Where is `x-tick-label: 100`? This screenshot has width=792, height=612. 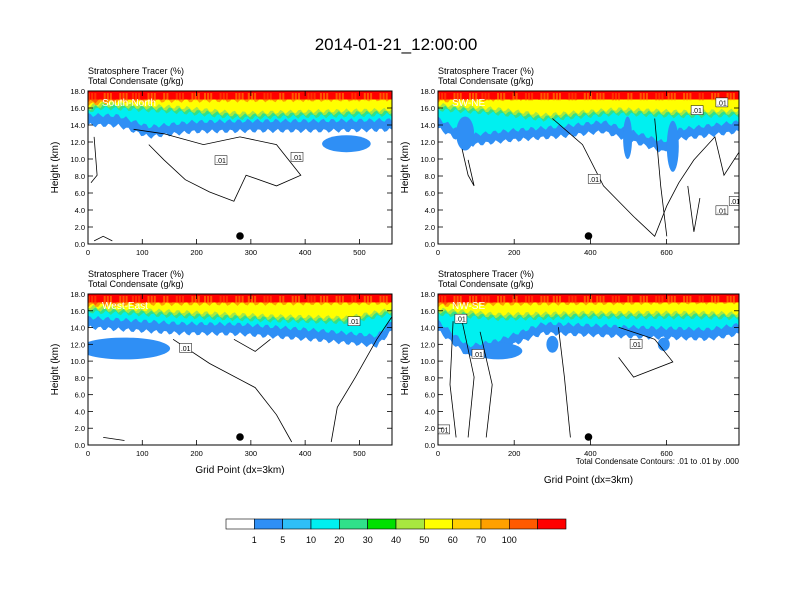
x-tick-label: 100 is located at coordinates (142, 252).